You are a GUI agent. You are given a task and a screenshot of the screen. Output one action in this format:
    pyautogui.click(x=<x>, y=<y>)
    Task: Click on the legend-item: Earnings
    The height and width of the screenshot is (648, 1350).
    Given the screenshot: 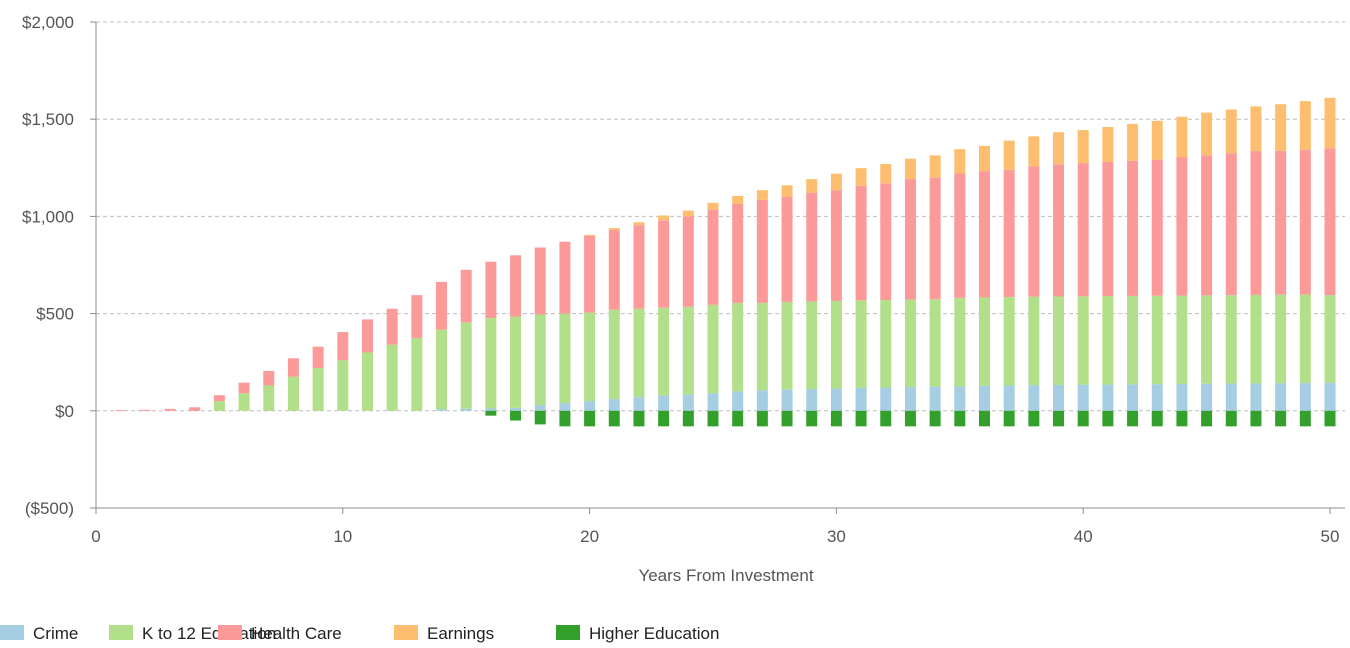 What is the action you would take?
    pyautogui.click(x=444, y=633)
    